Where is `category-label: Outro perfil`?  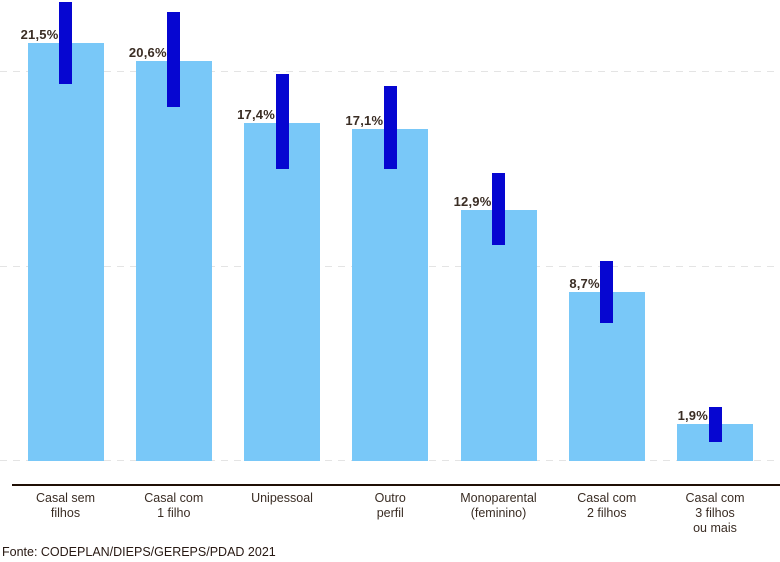 category-label: Outro perfil is located at coordinates (390, 505).